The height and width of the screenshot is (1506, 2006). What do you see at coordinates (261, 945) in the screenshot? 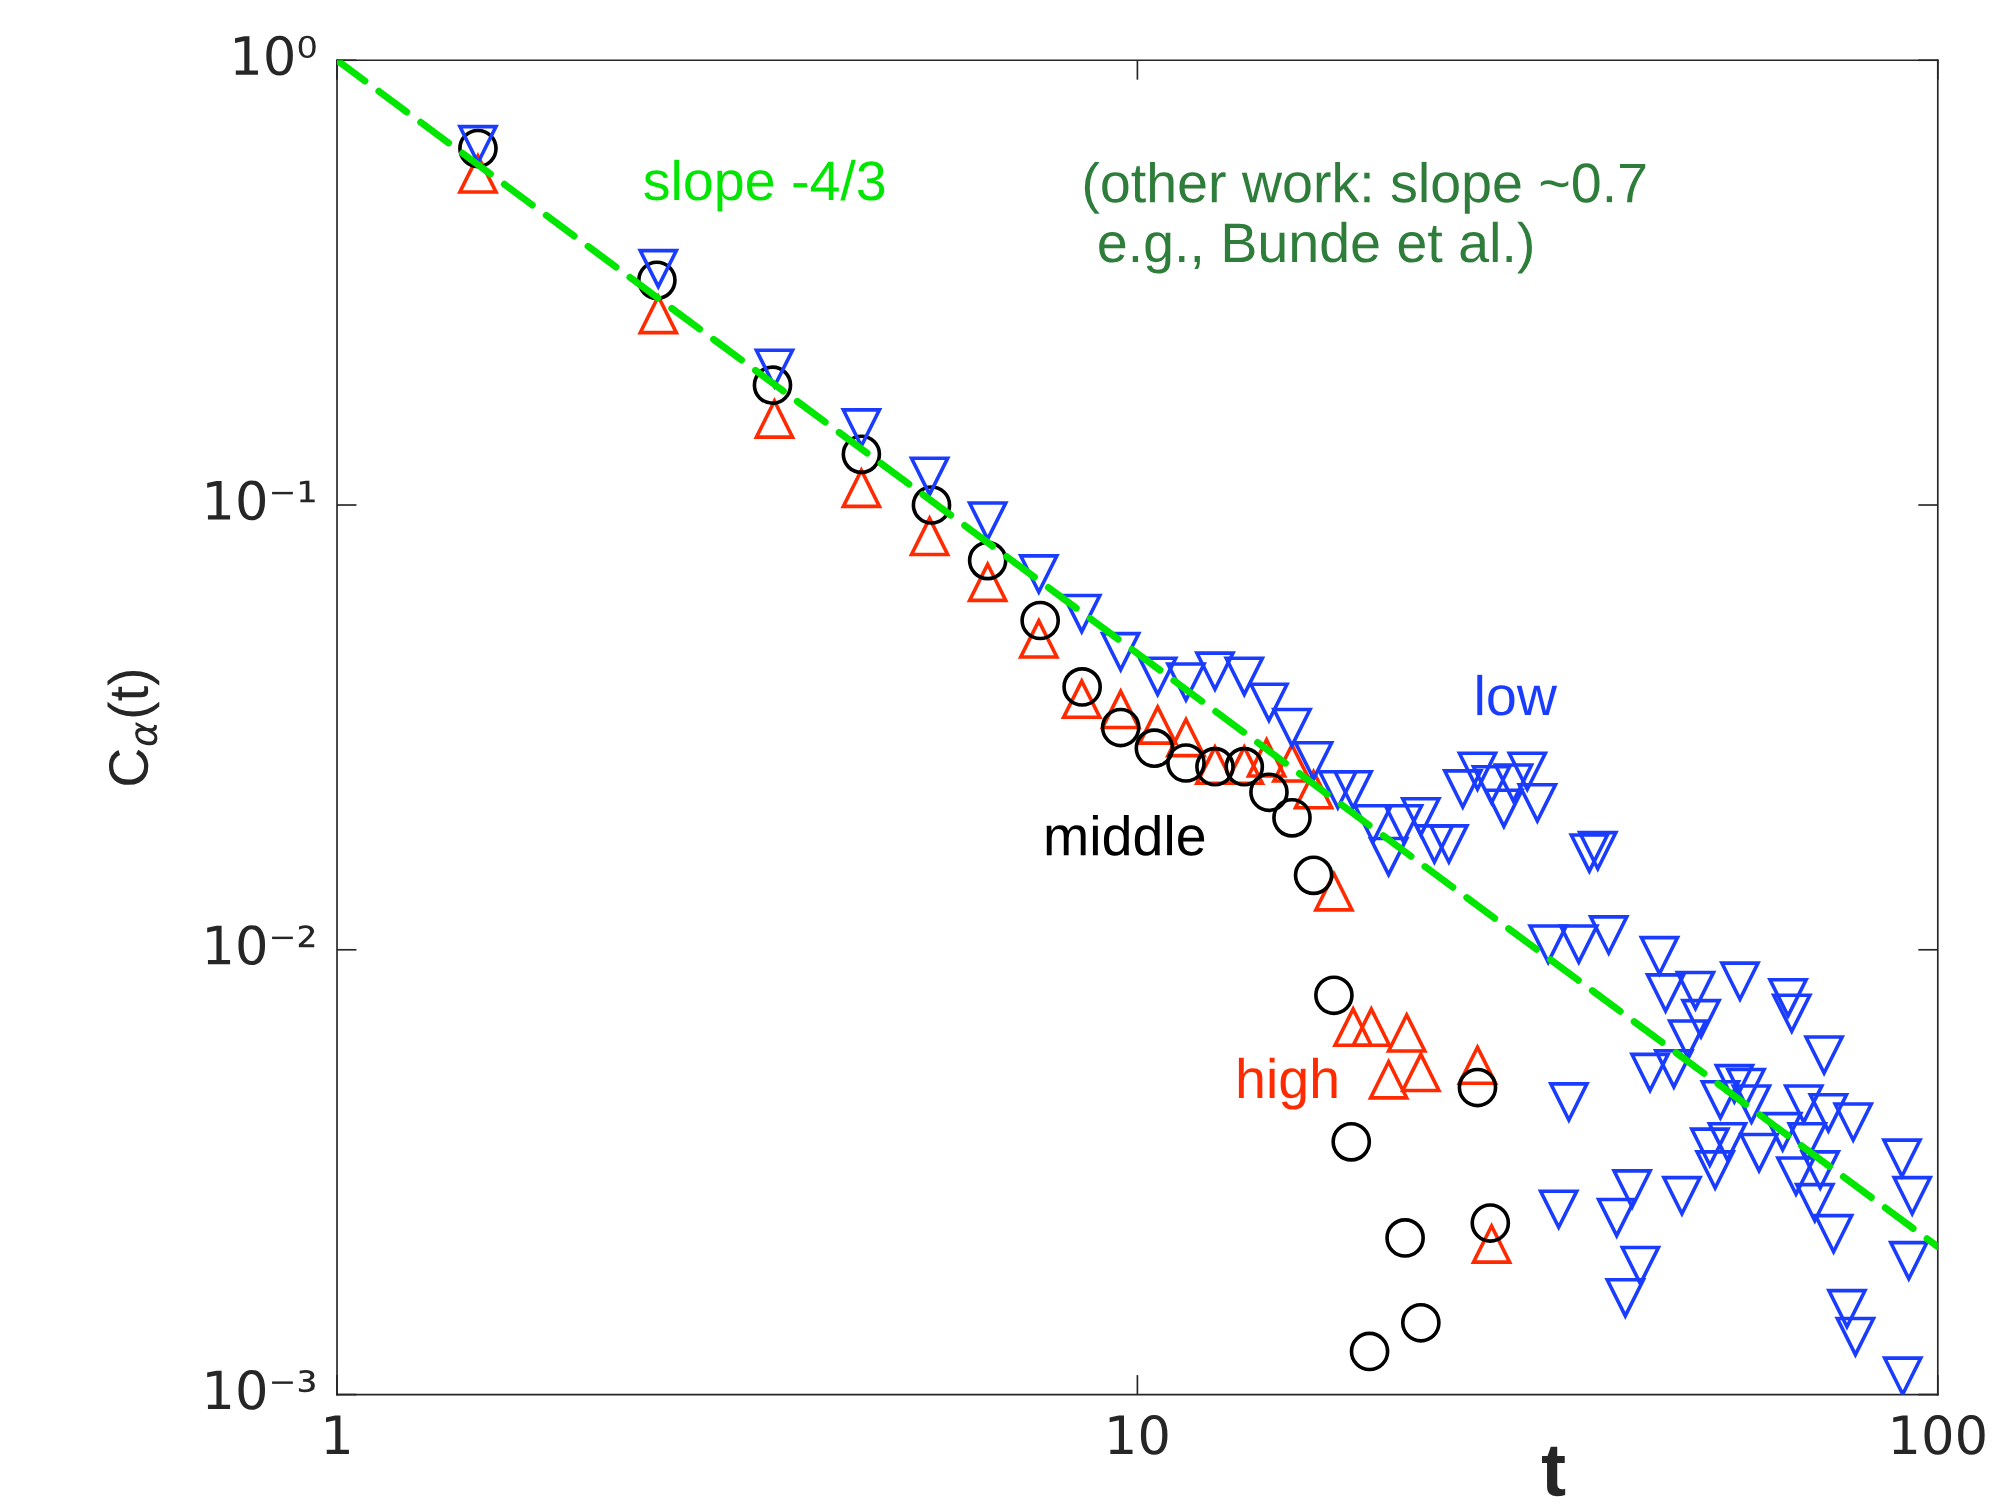
I see `y-tick-label: 10⁻²` at bounding box center [261, 945].